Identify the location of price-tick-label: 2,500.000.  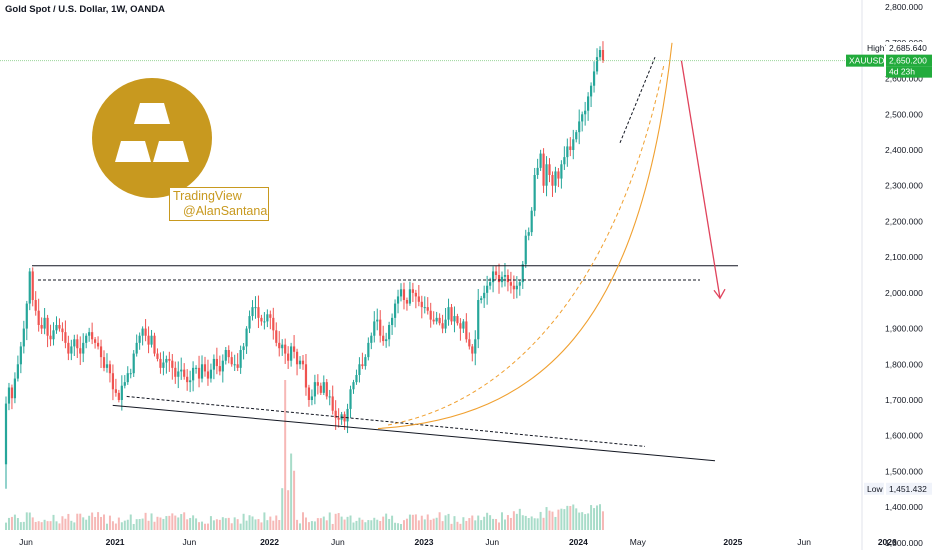
(904, 114).